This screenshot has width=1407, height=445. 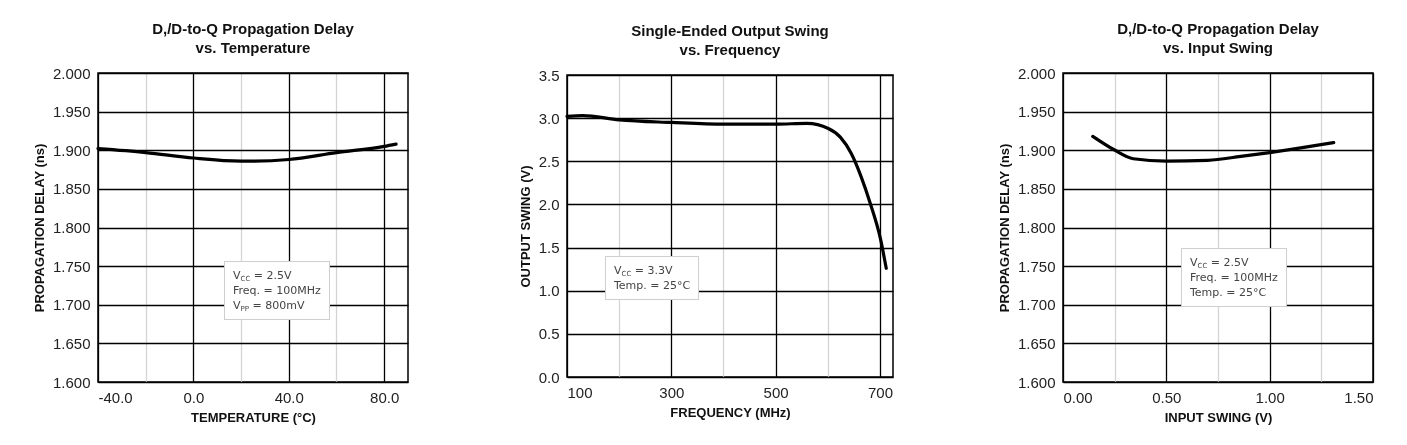 I want to click on y-tick-label: 2.0, so click(x=549, y=204).